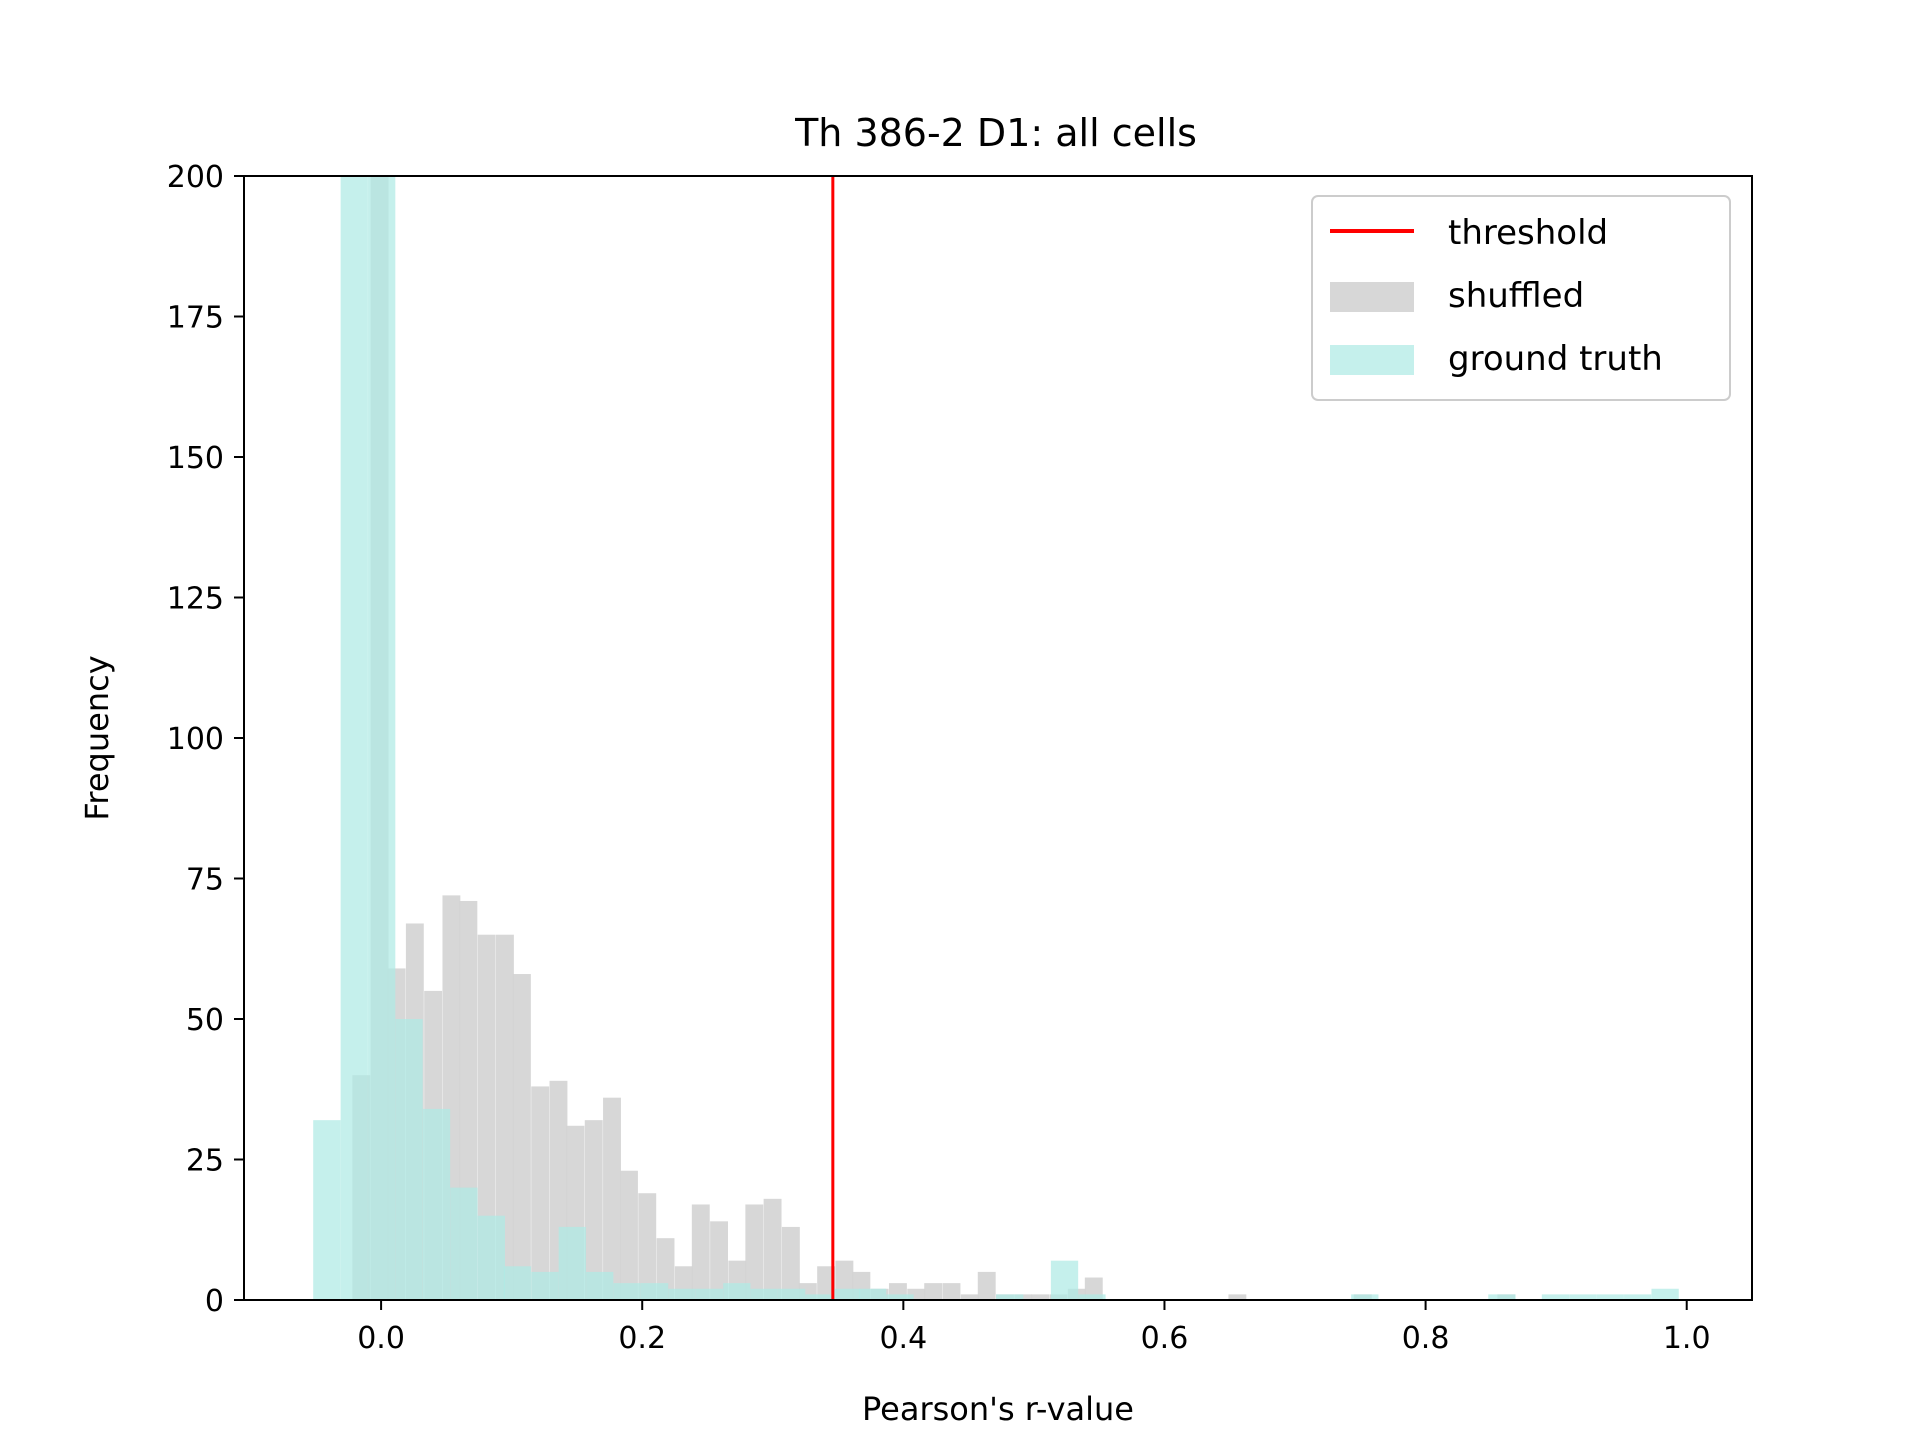  I want to click on x-tick-label: 1.0, so click(1687, 1338).